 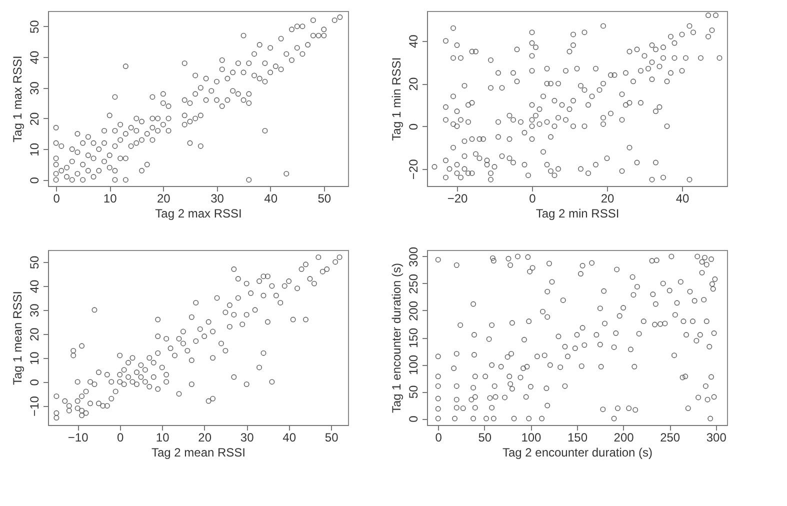 I want to click on y-tick-label: 300, so click(x=413, y=256).